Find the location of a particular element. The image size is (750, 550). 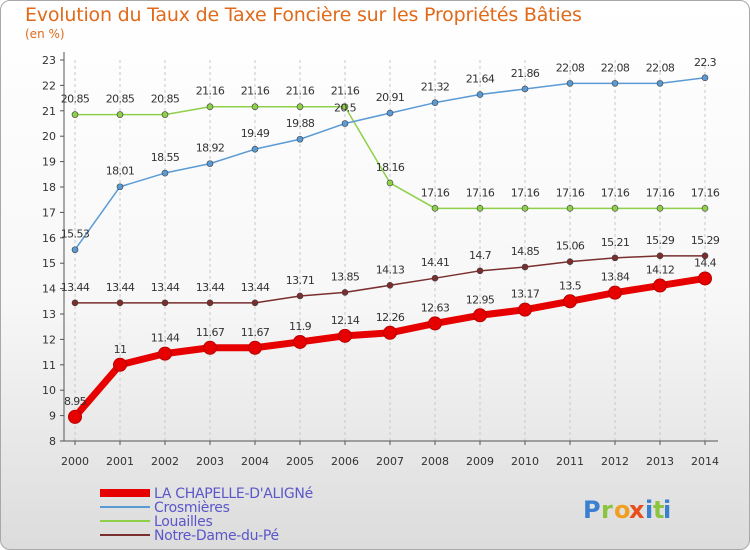

y-tick-label: 16 is located at coordinates (49, 238).